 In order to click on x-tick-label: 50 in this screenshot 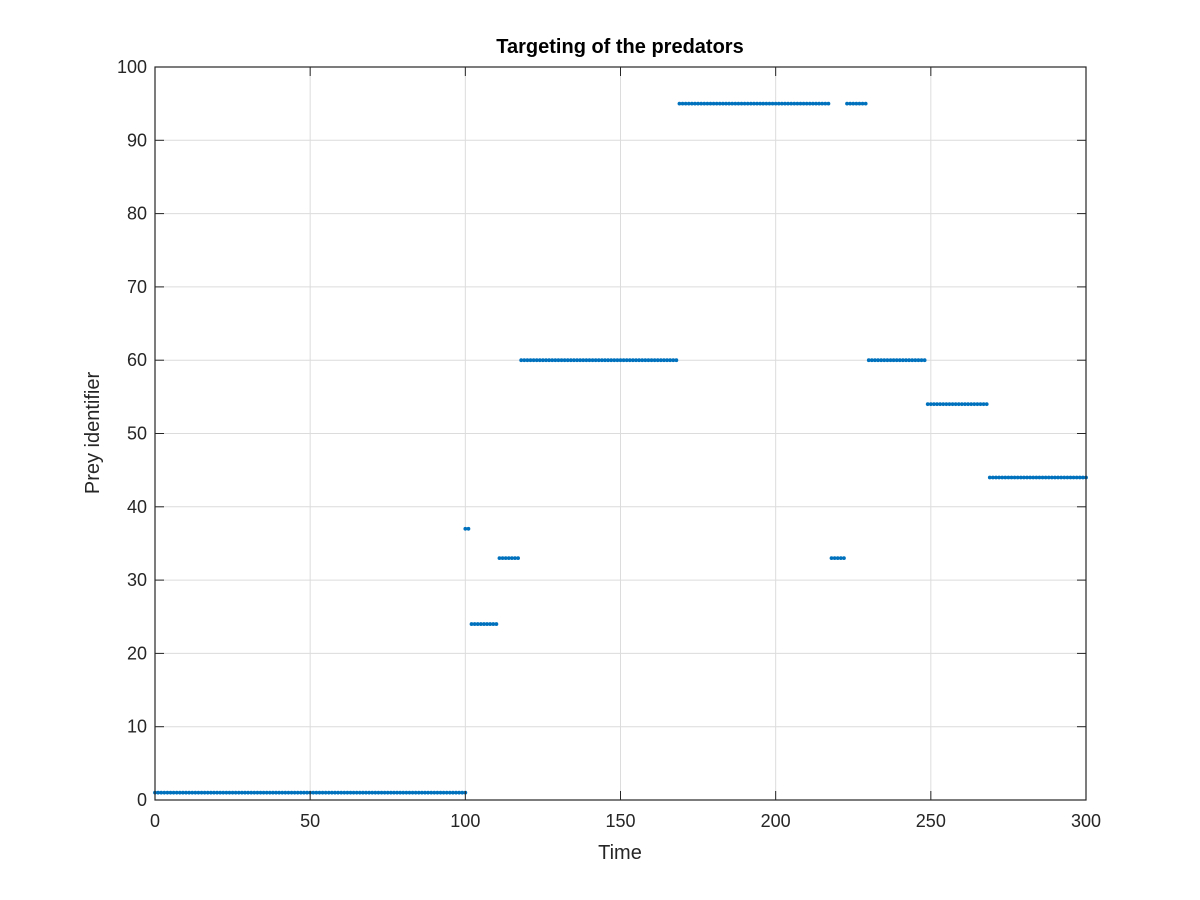, I will do `click(310, 821)`.